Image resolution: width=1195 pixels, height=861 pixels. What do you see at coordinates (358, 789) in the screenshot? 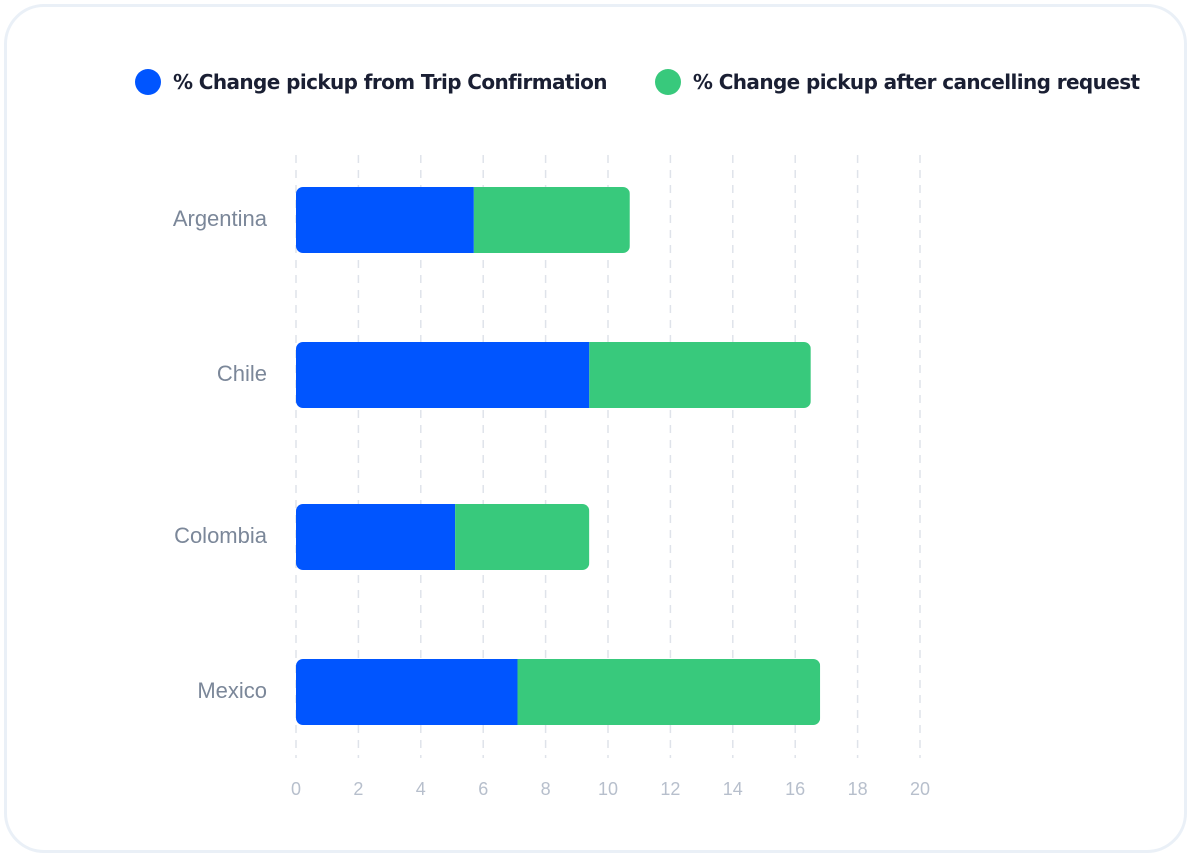
I see `x-tick-label: 2` at bounding box center [358, 789].